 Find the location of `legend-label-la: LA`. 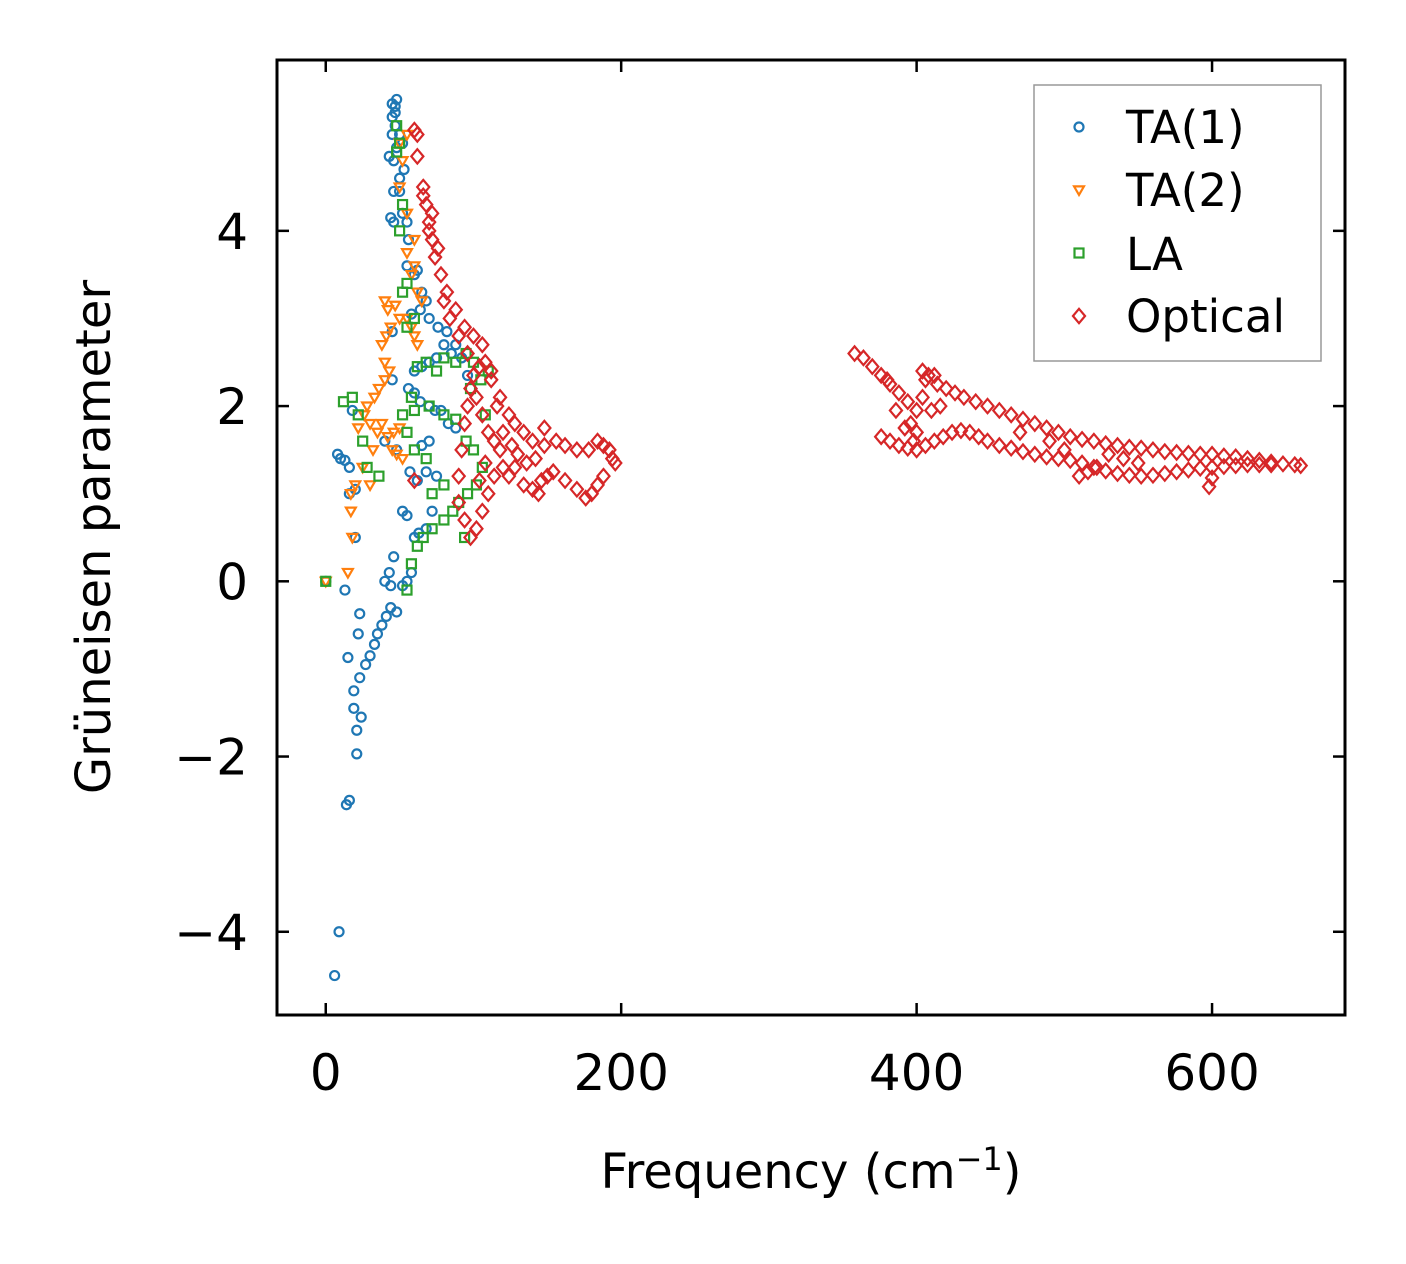

legend-label-la: LA is located at coordinates (1154, 254).